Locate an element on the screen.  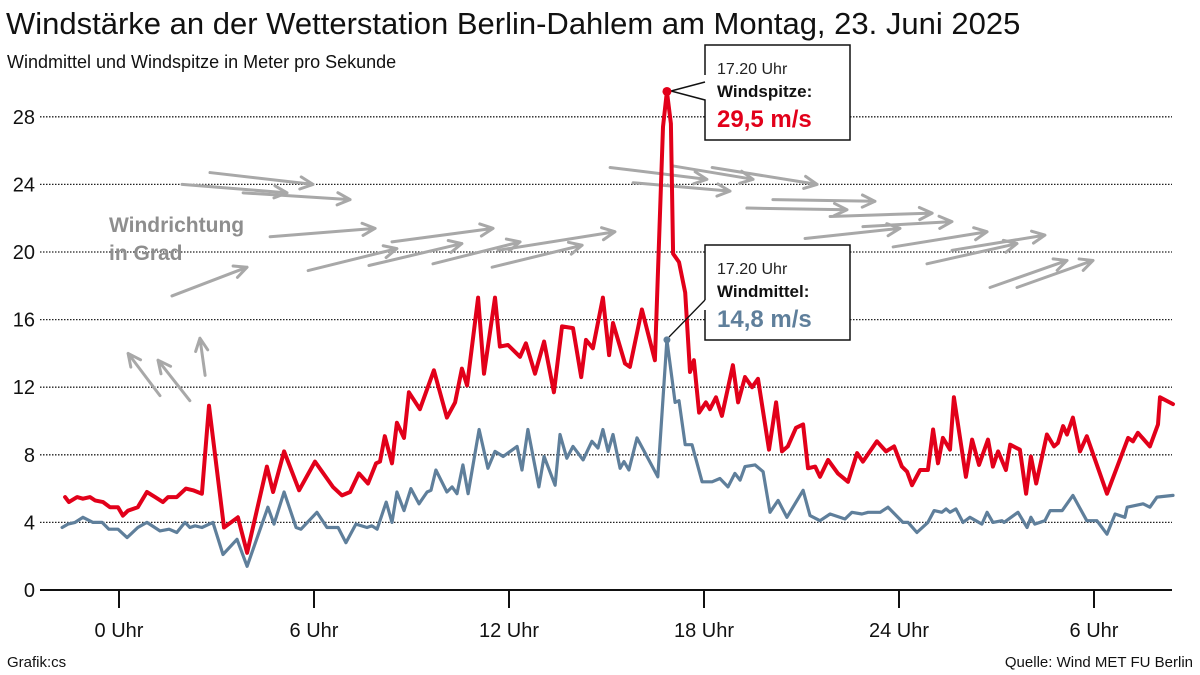
peak-annotation: 17.20 Uhr Windspitze: 29,5 m/s is located at coordinates (756, 92).